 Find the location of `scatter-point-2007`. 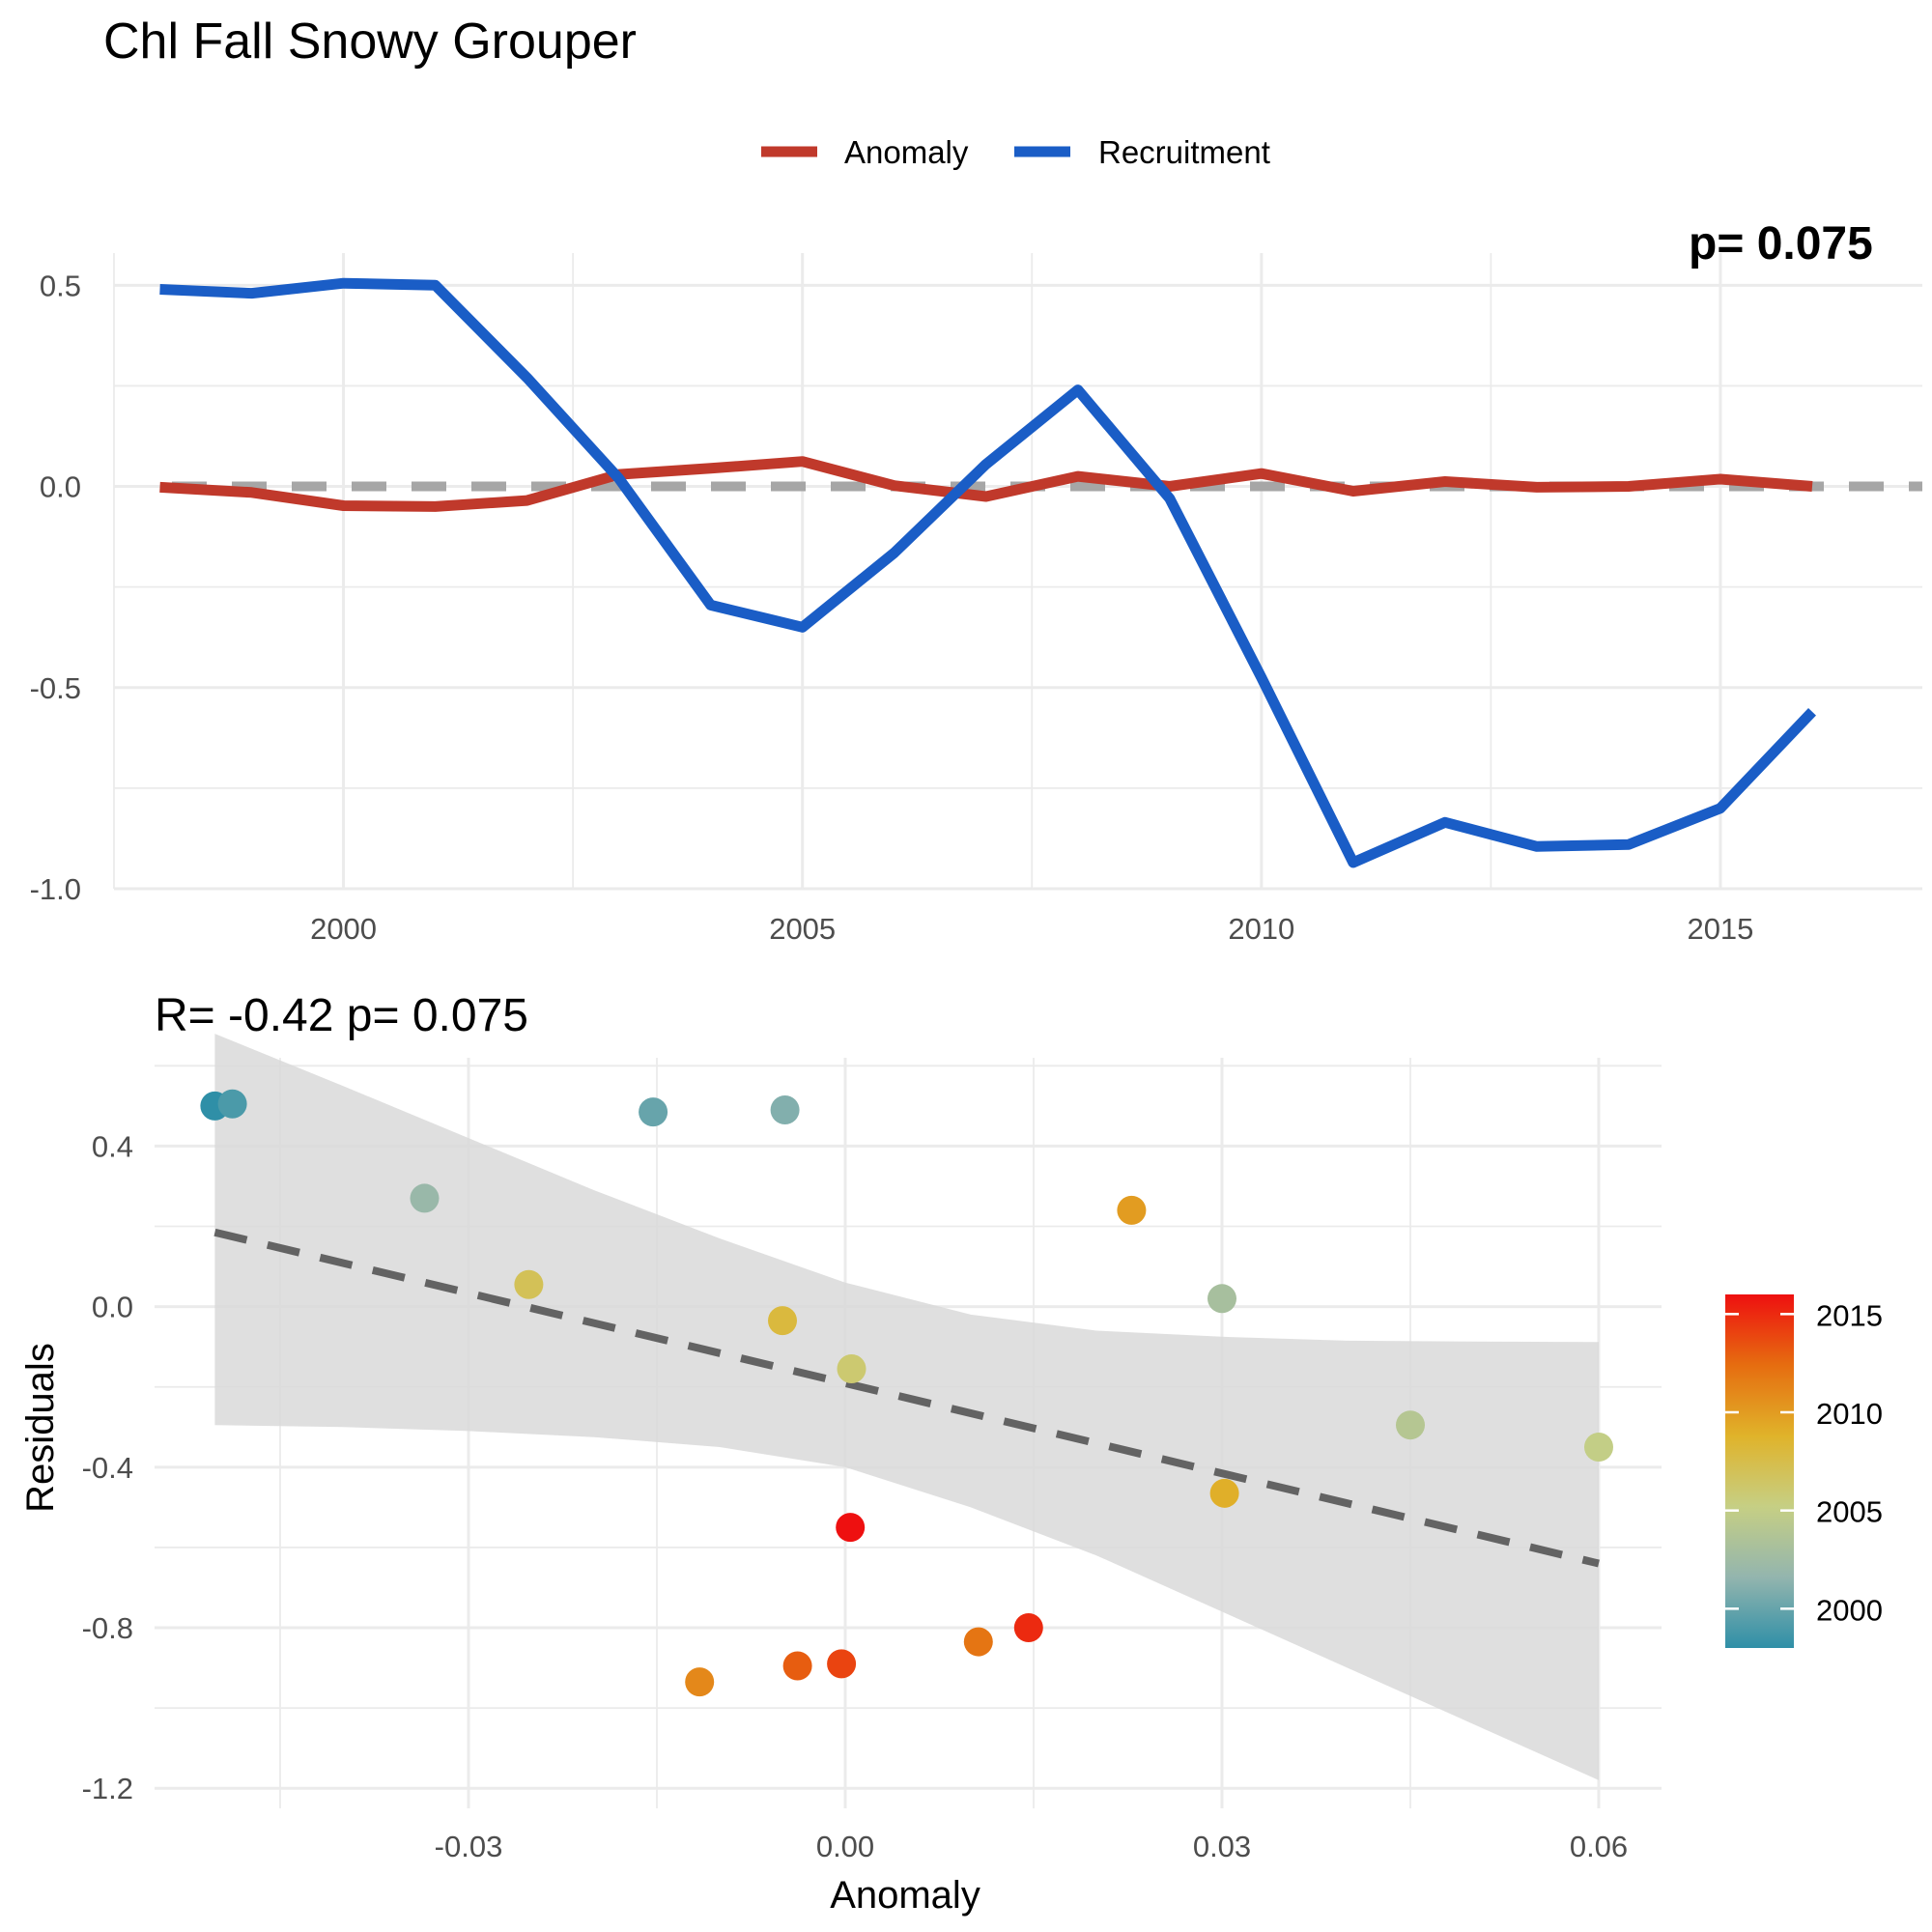

scatter-point-2007 is located at coordinates (529, 1284).